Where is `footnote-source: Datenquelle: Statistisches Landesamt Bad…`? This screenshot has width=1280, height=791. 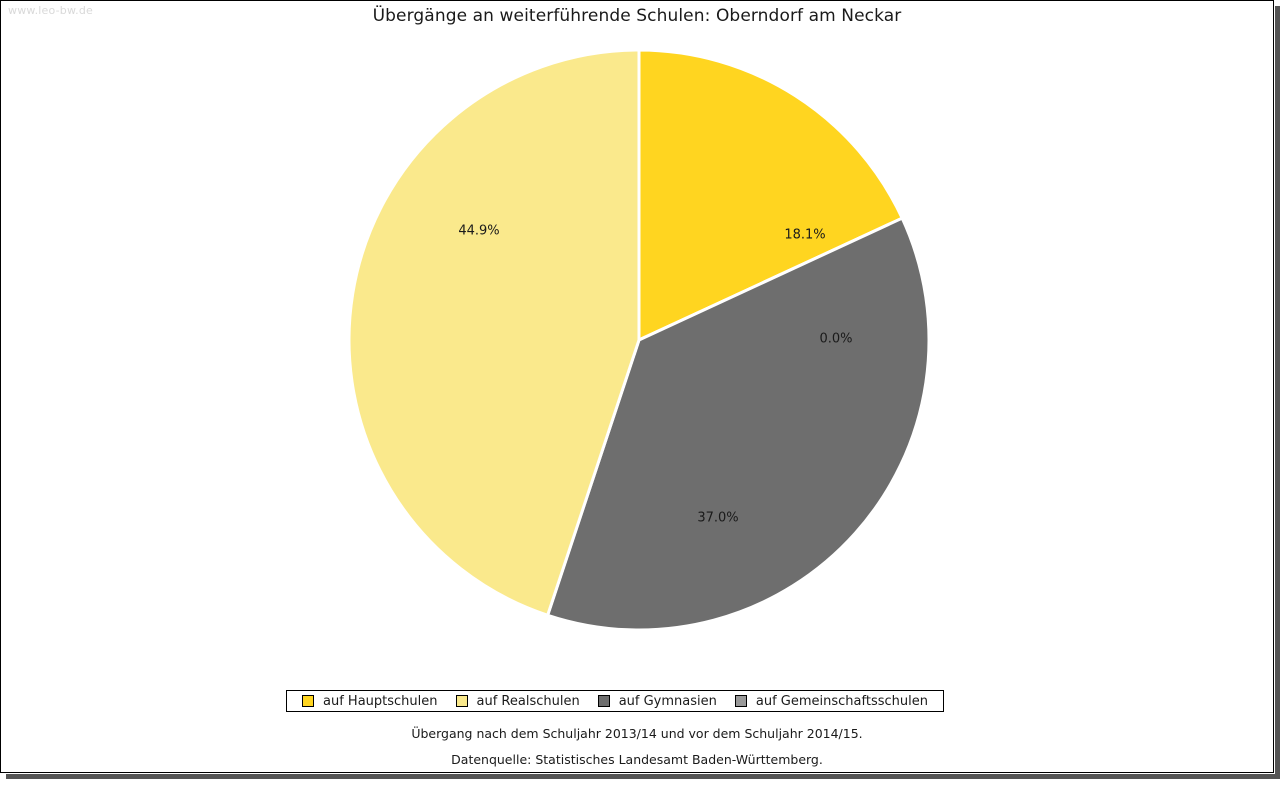
footnote-source: Datenquelle: Statistisches Landesamt Bad… is located at coordinates (637, 759).